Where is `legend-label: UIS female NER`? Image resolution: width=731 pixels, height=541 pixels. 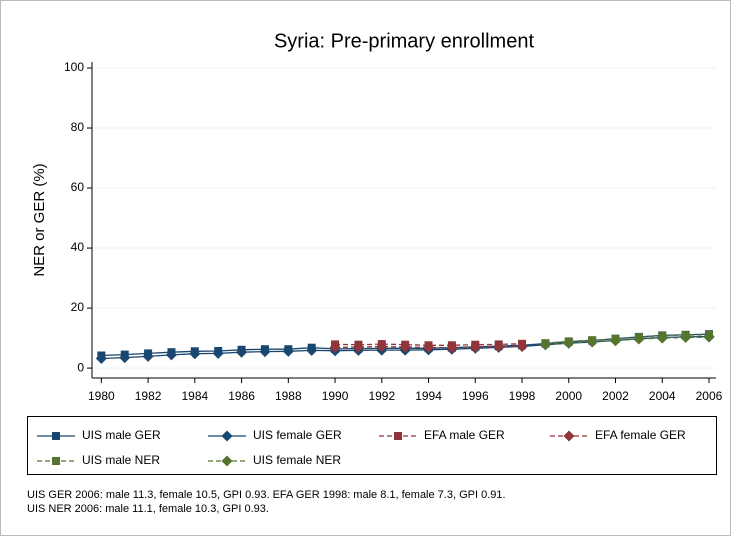 legend-label: UIS female NER is located at coordinates (297, 460).